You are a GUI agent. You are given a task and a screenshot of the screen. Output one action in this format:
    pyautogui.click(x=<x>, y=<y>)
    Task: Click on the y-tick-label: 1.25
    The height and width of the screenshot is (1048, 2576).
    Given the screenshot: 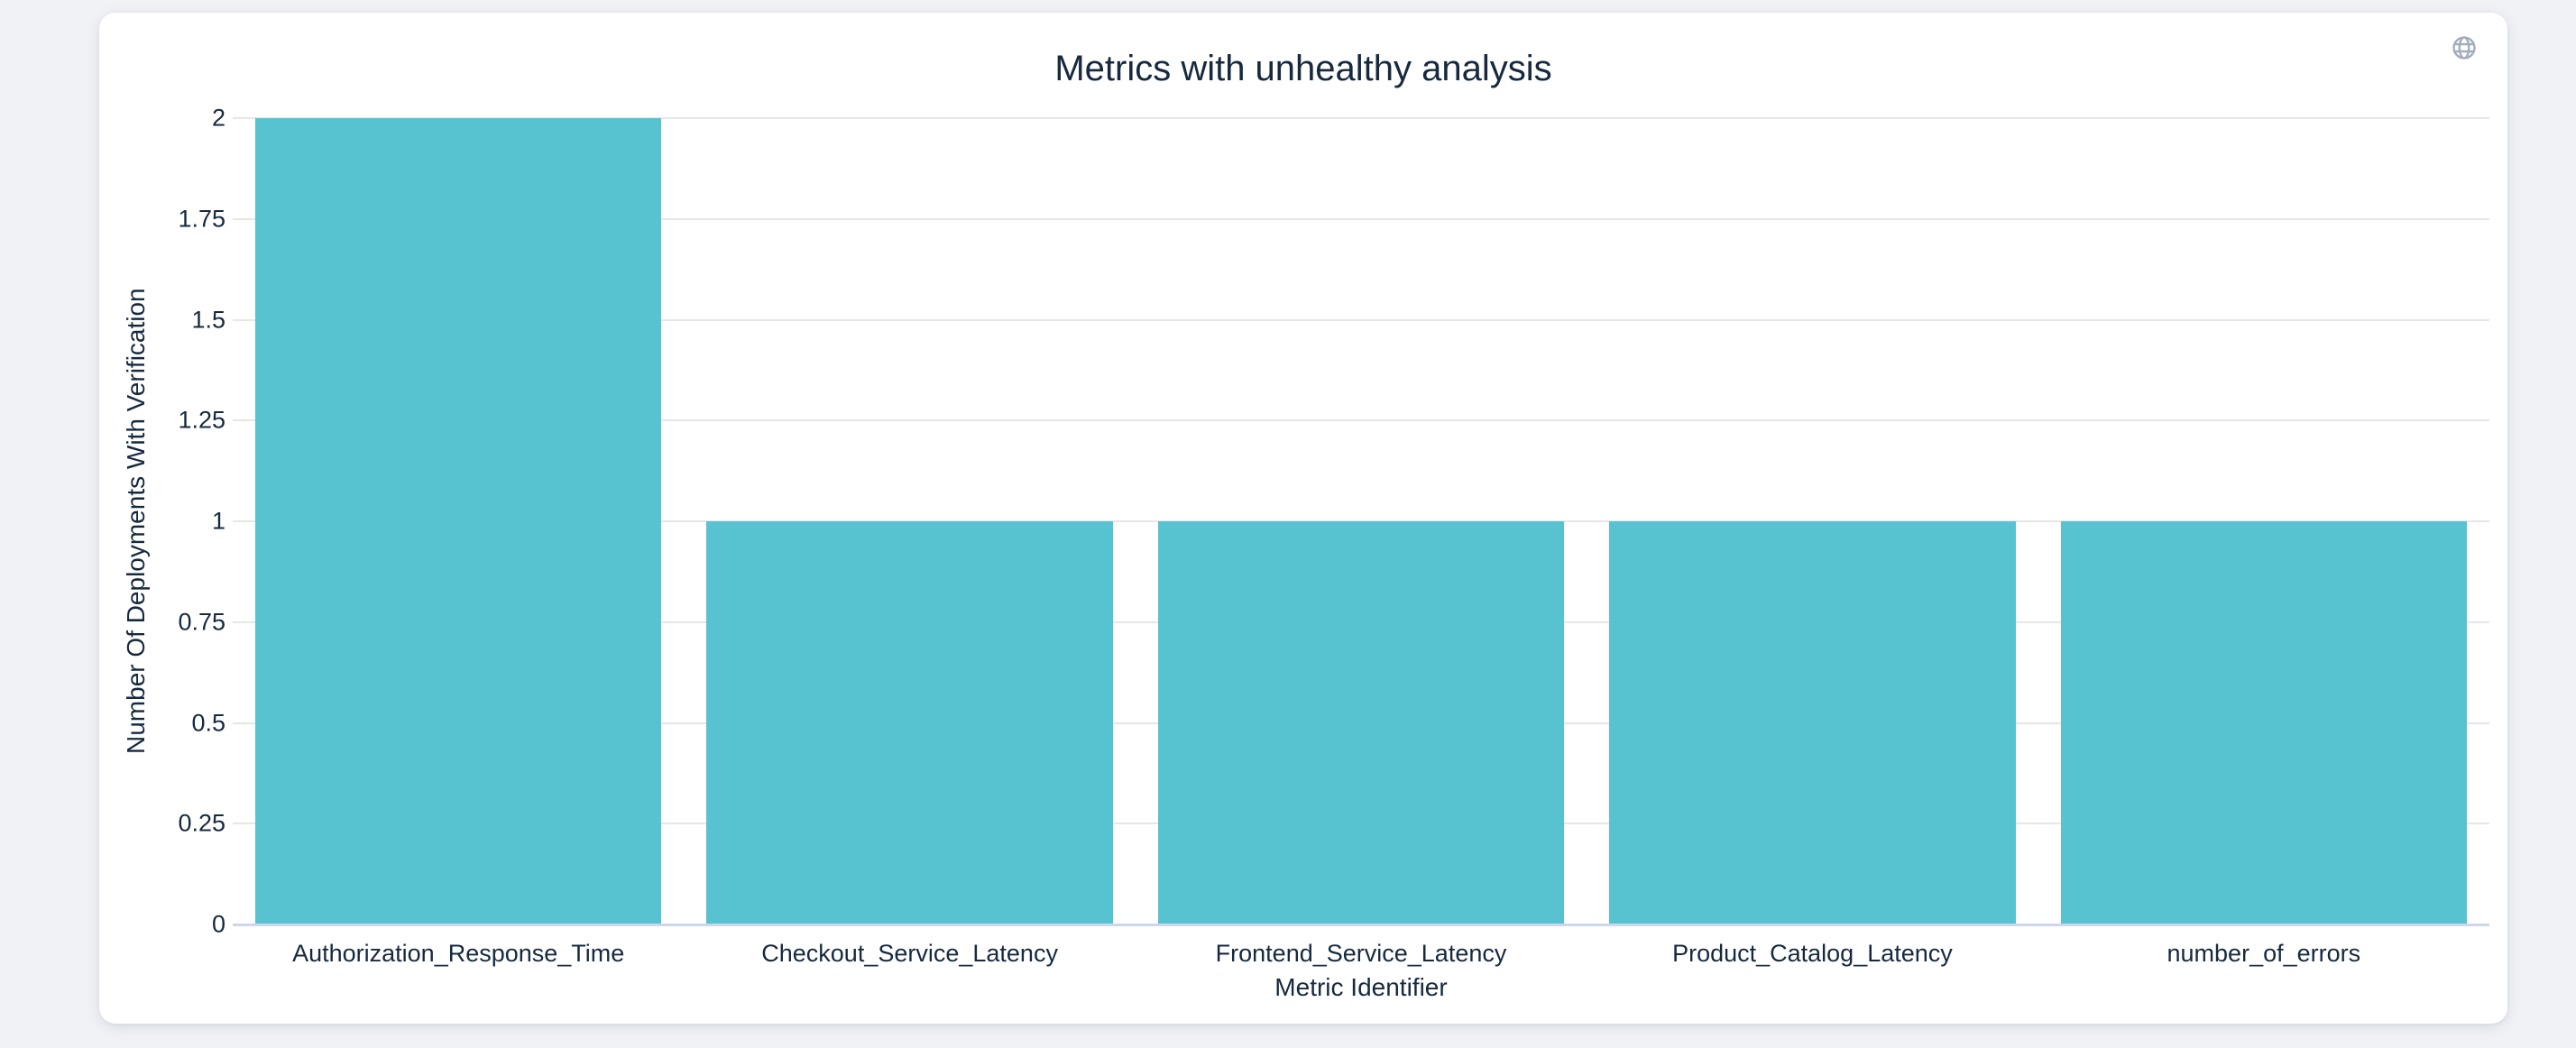 What is the action you would take?
    pyautogui.click(x=202, y=420)
    